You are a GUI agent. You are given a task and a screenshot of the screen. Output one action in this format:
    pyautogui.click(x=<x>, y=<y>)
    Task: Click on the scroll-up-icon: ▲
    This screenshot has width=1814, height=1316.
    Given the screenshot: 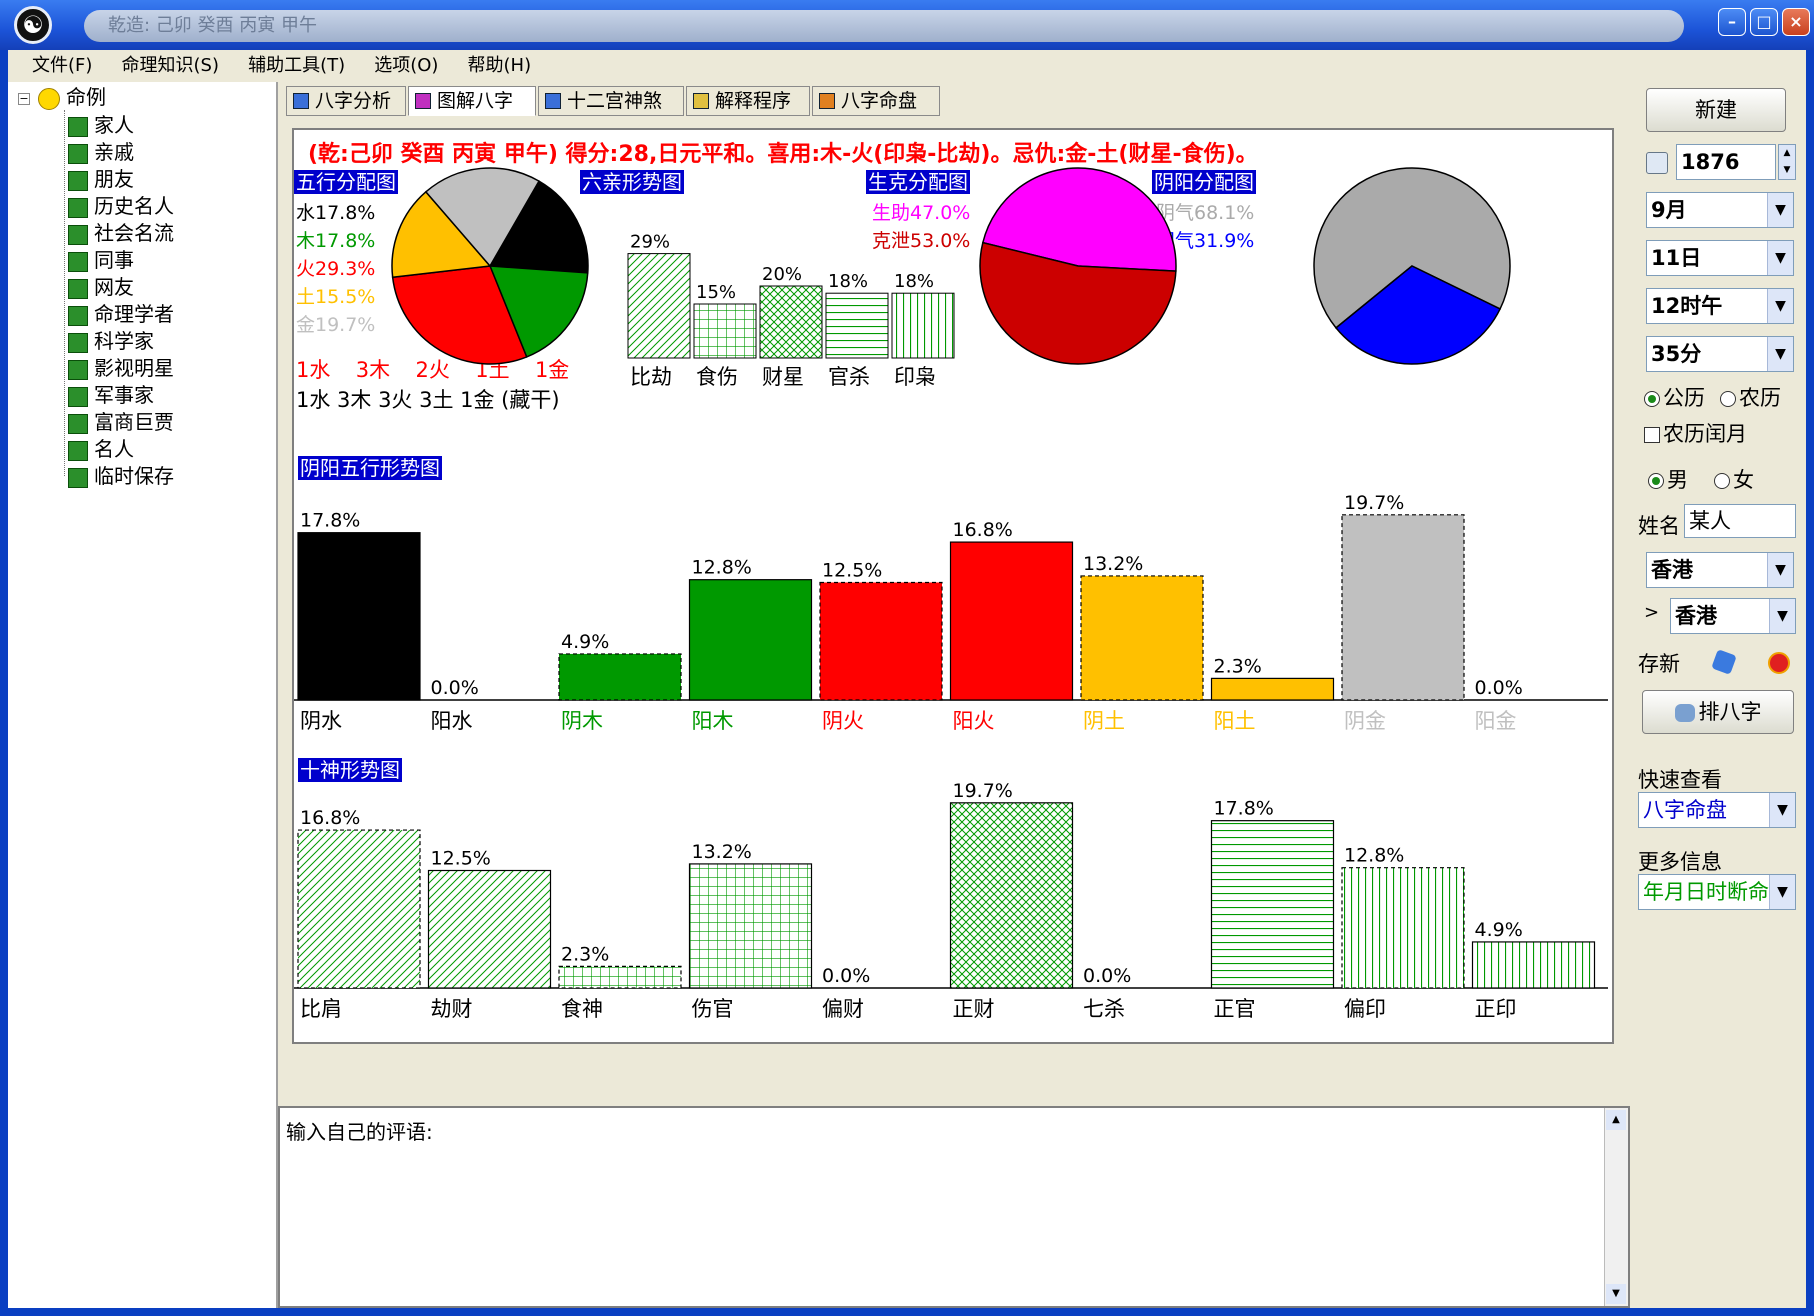 What is the action you would take?
    pyautogui.click(x=1616, y=1120)
    